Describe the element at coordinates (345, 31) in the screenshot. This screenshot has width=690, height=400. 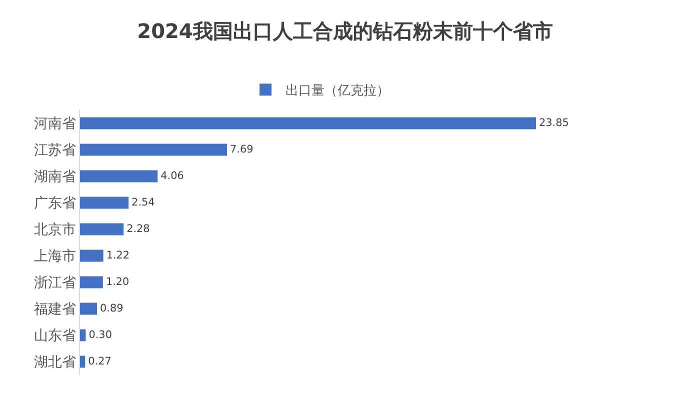
I see `chart-title: 2024我国出口人工合成的钻石粉末前十个省市` at that location.